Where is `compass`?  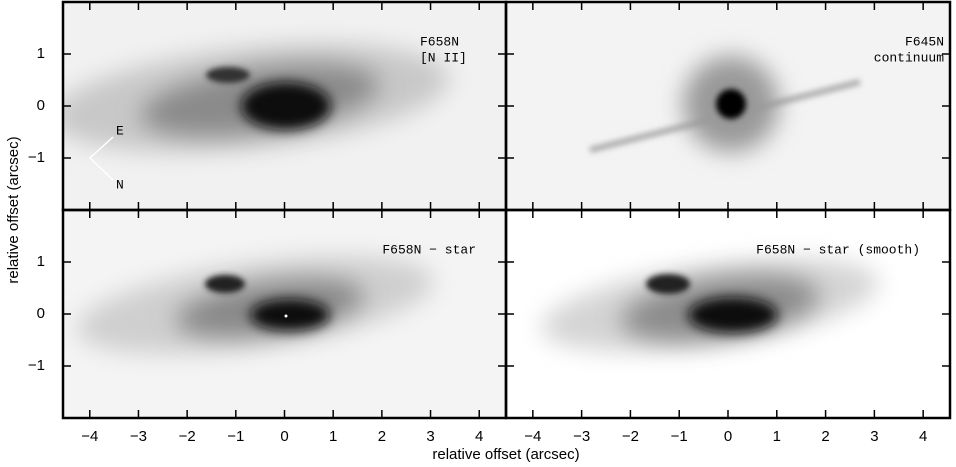
compass is located at coordinates (101, 158).